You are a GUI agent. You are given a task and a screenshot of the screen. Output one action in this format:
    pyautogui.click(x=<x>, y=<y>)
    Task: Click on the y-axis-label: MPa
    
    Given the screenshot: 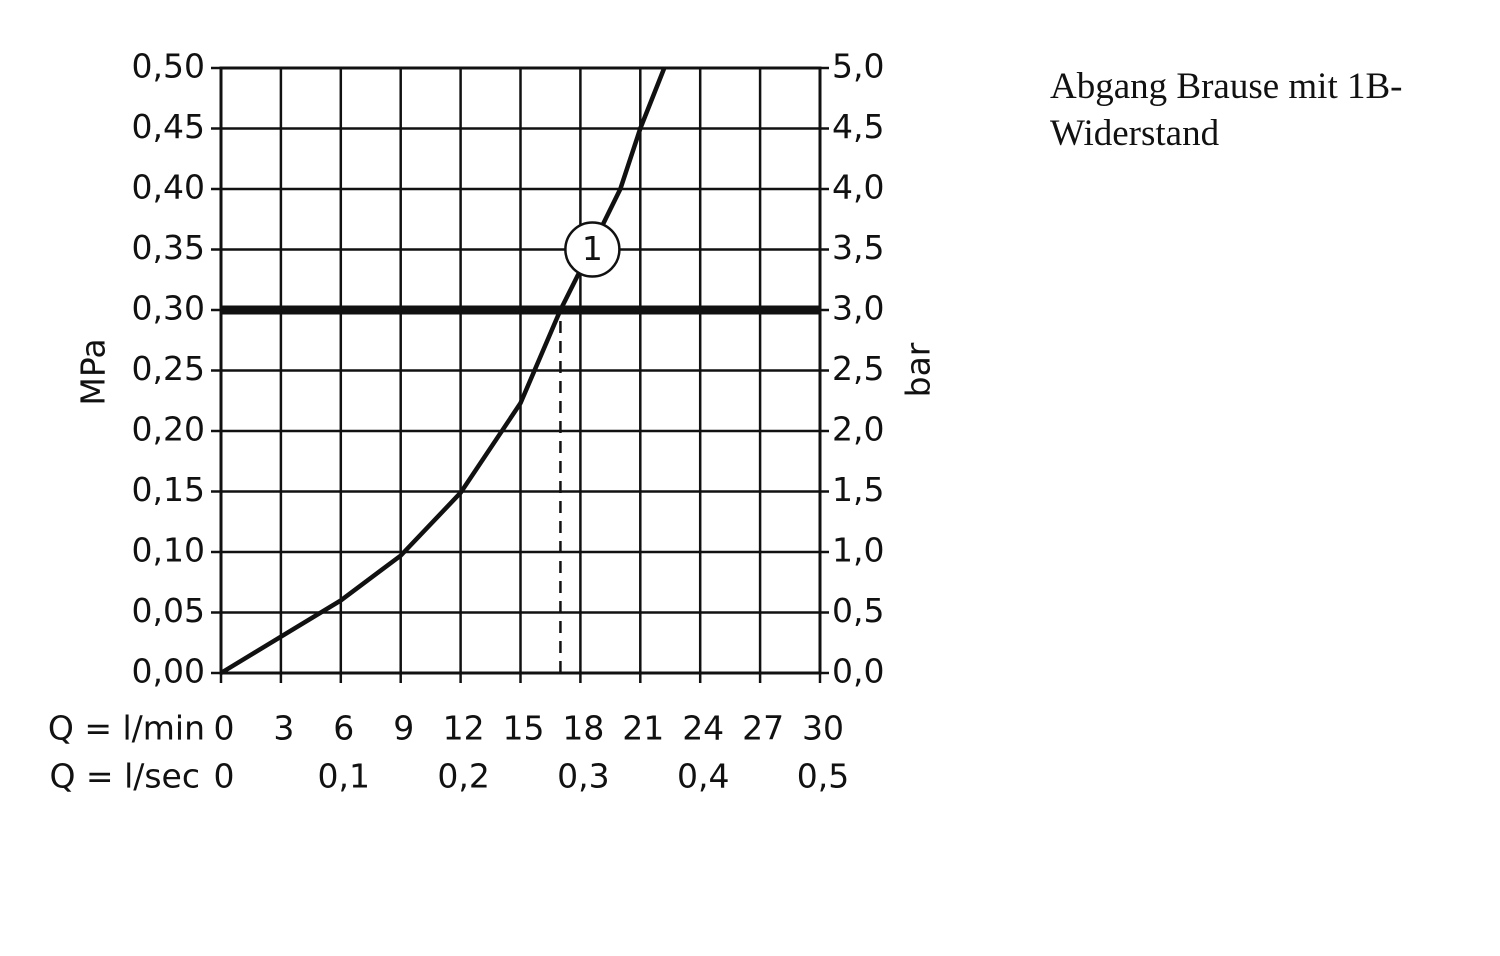 What is the action you would take?
    pyautogui.click(x=93, y=371)
    